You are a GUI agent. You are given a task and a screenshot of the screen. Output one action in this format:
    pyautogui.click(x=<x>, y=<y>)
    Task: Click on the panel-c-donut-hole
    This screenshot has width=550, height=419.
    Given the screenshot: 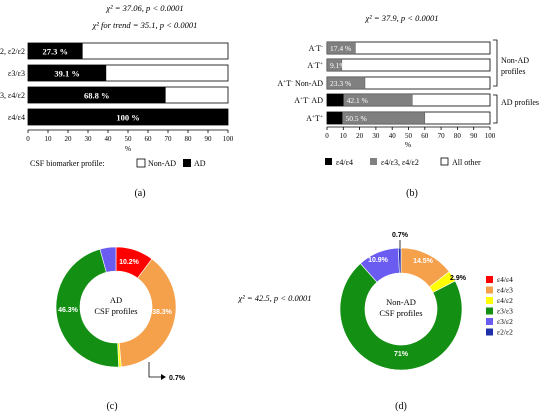 What is the action you would take?
    pyautogui.click(x=116, y=307)
    